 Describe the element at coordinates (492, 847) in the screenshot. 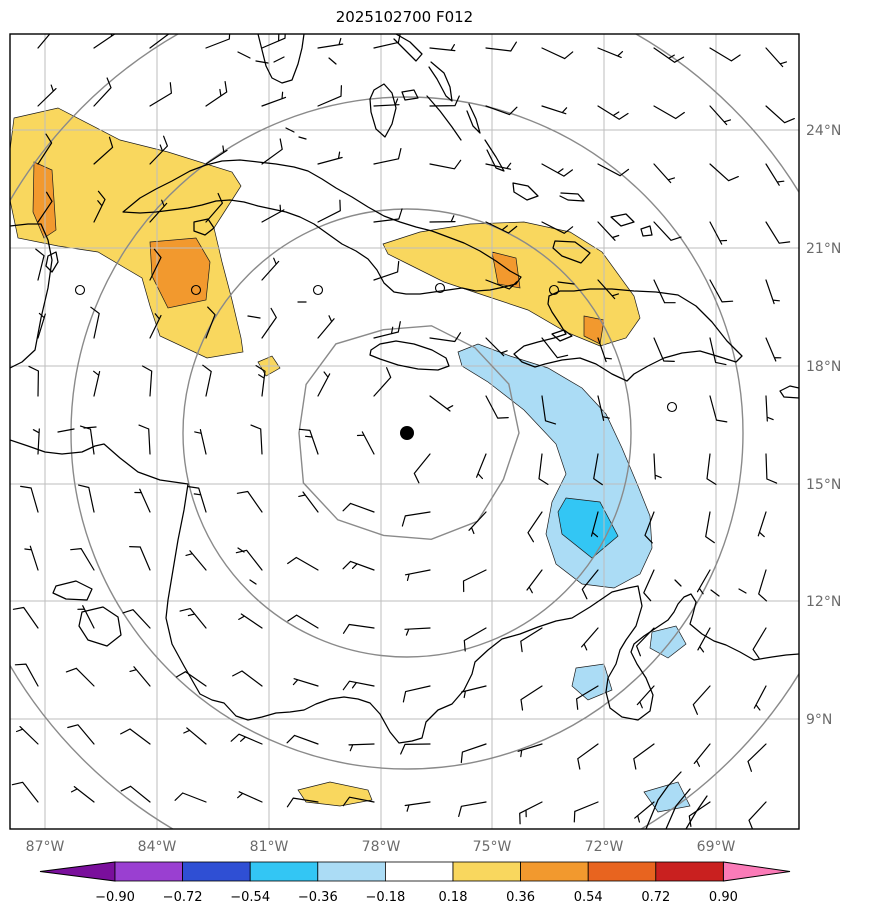

I see `lon-tick-label: 75°W` at that location.